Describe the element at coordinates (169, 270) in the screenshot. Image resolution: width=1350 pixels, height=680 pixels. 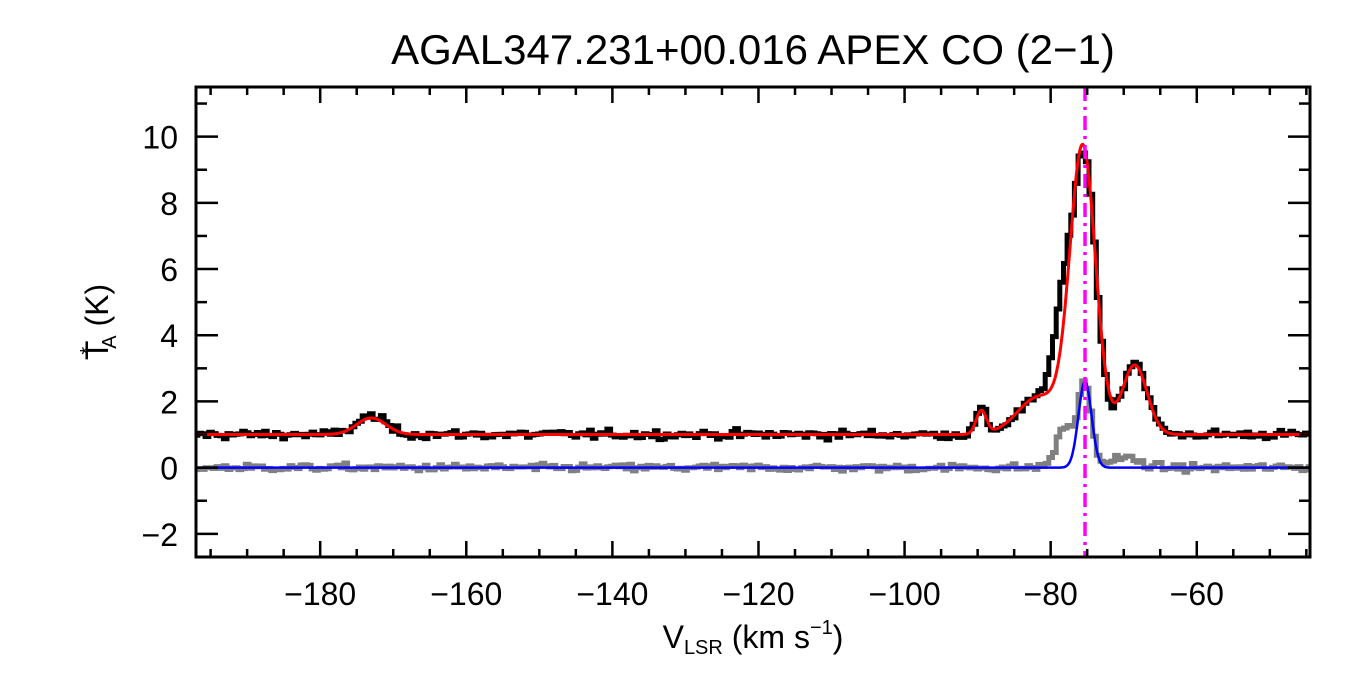
I see `y-tick-label: 6` at that location.